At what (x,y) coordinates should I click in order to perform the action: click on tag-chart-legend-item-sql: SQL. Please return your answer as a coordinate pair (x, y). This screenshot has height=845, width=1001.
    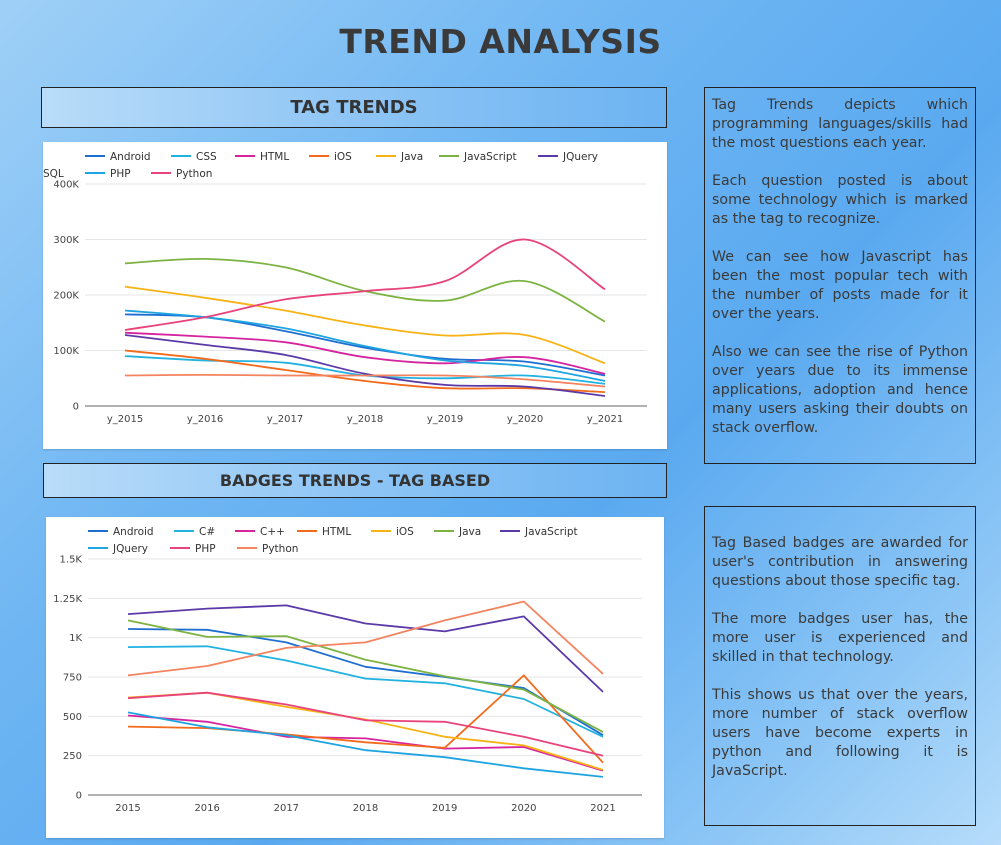
    Looking at the image, I should click on (53, 174).